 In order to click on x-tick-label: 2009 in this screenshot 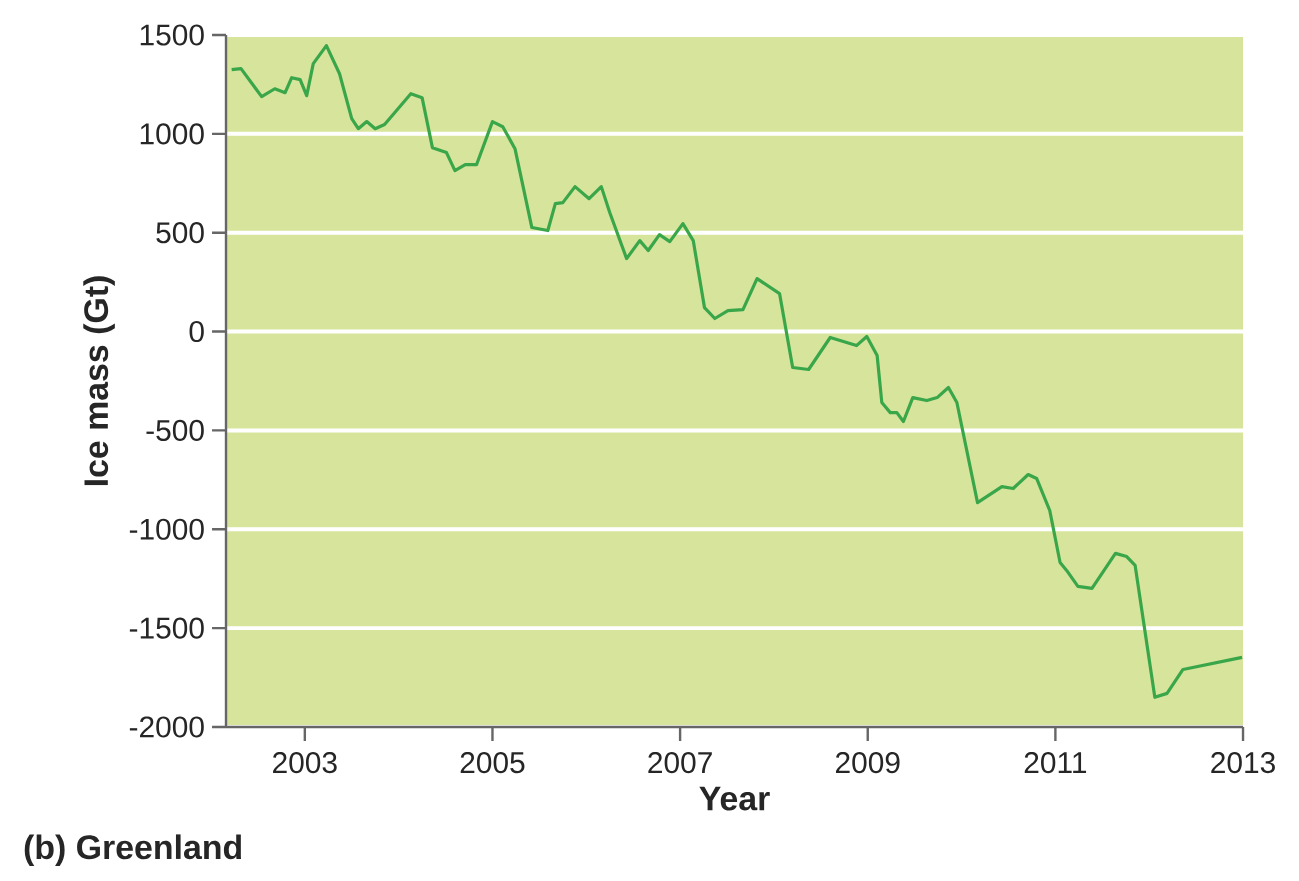, I will do `click(868, 763)`.